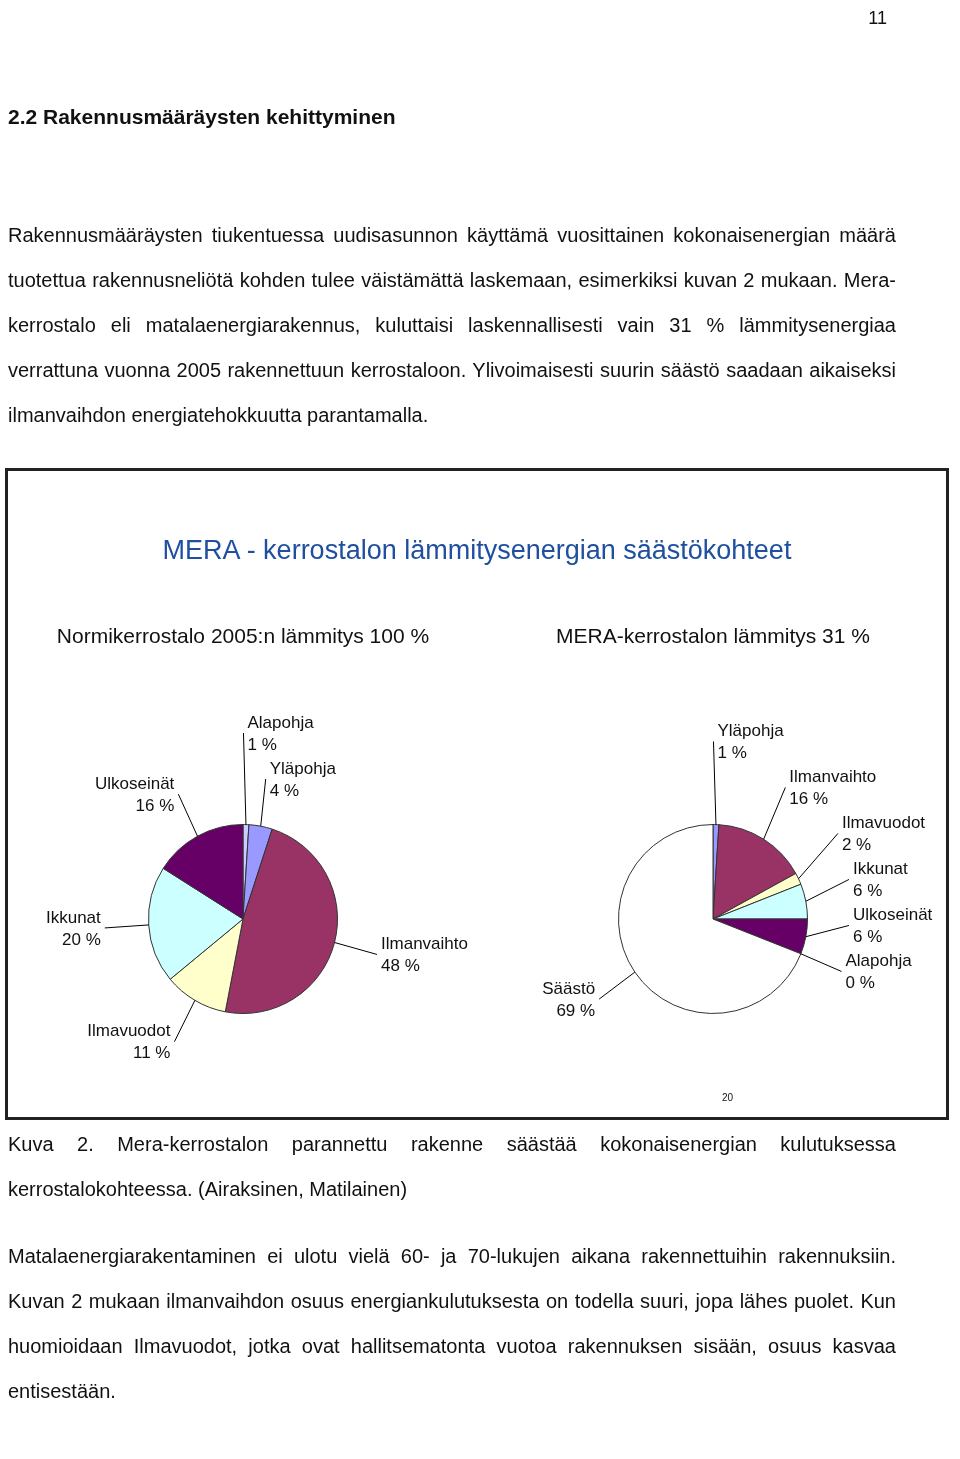 This screenshot has height=1459, width=960. What do you see at coordinates (284, 790) in the screenshot?
I see `data-label: 4 %` at bounding box center [284, 790].